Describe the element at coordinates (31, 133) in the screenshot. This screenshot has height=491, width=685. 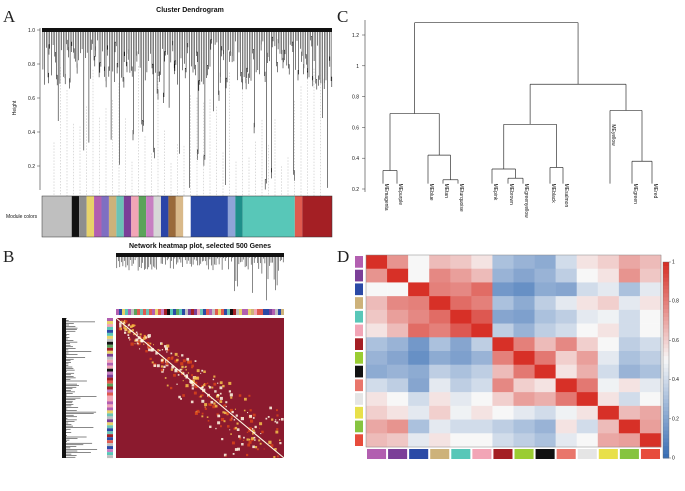
I see `panel-a-ytick-label: 0.4` at that location.